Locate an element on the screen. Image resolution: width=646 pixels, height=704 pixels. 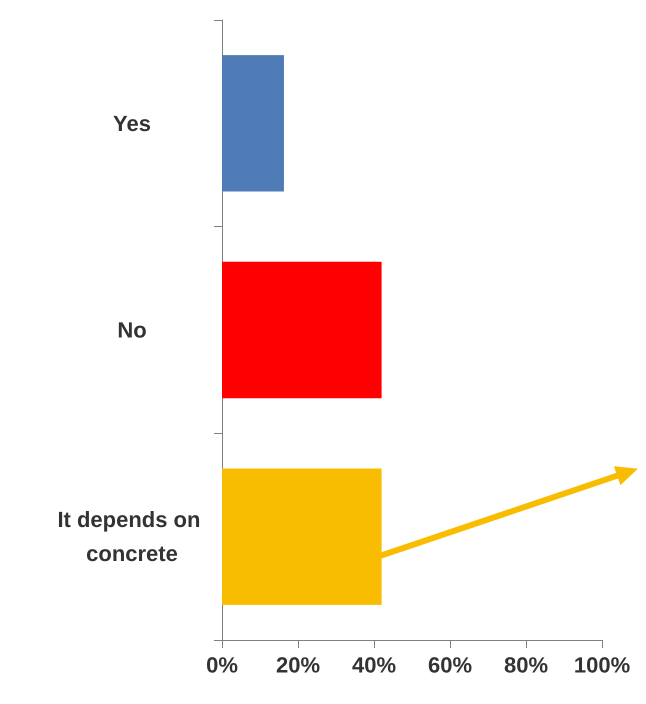
y-tick-label: Yes is located at coordinates (132, 123).